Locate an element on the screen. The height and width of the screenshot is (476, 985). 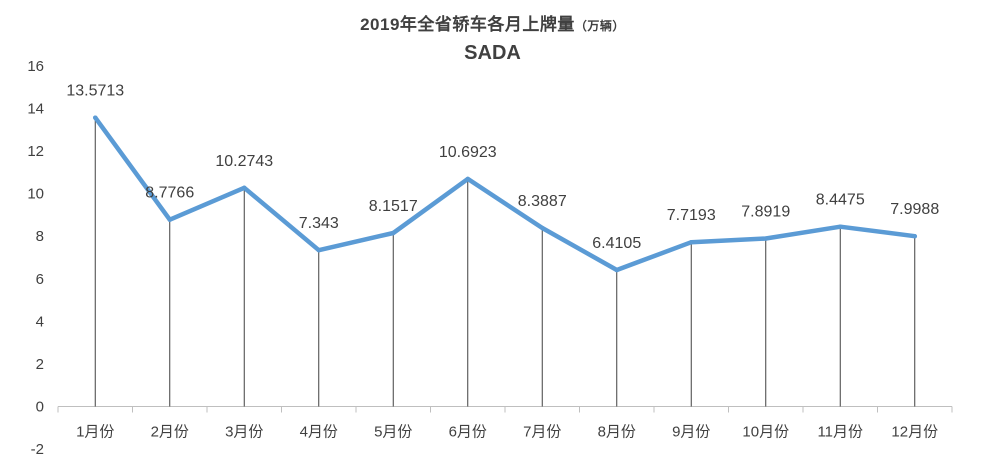
y-tick-label: 10 is located at coordinates (35, 194).